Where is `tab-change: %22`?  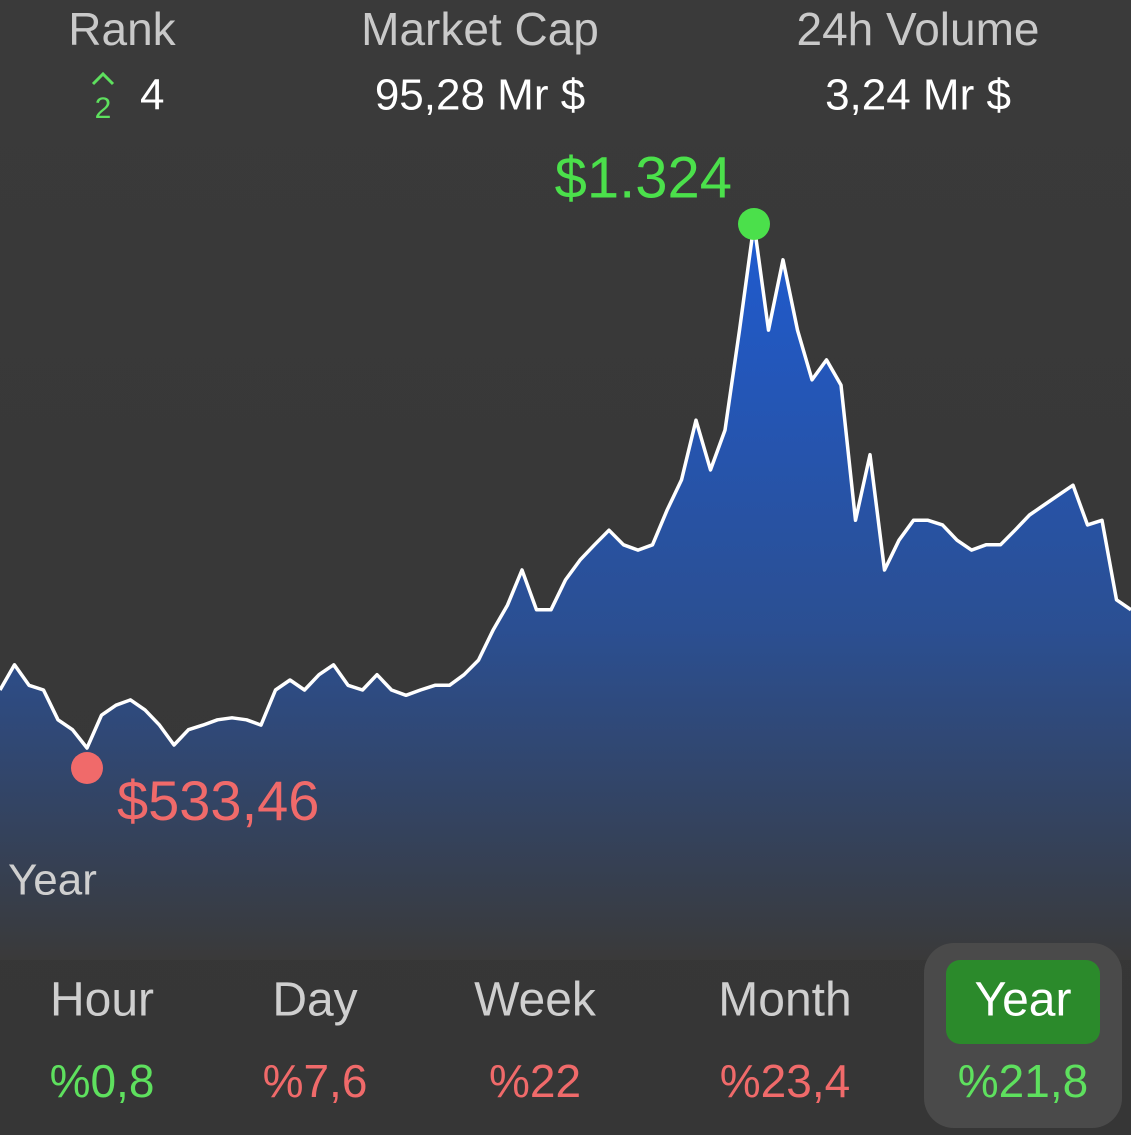 tab-change: %22 is located at coordinates (535, 1081).